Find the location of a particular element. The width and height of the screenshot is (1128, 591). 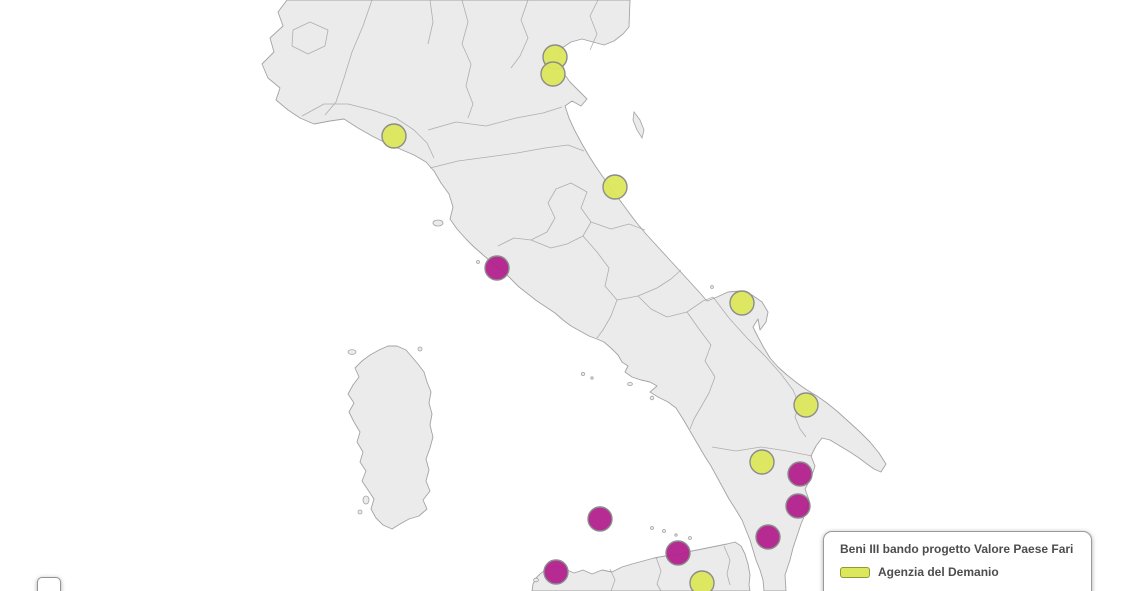

legend-item: Agenzia del Demanio is located at coordinates (958, 572).